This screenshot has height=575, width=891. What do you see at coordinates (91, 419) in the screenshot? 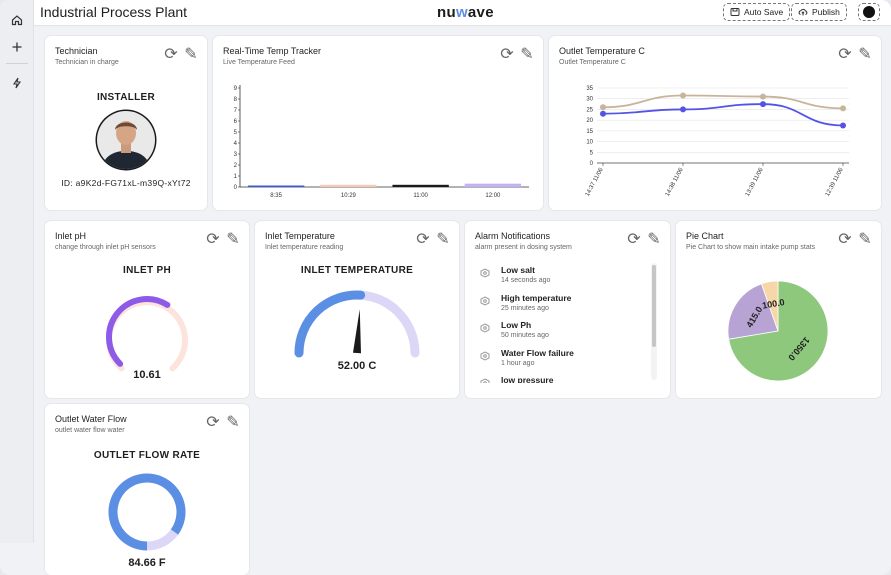
I see `card-title: Outlet Water Flow` at bounding box center [91, 419].